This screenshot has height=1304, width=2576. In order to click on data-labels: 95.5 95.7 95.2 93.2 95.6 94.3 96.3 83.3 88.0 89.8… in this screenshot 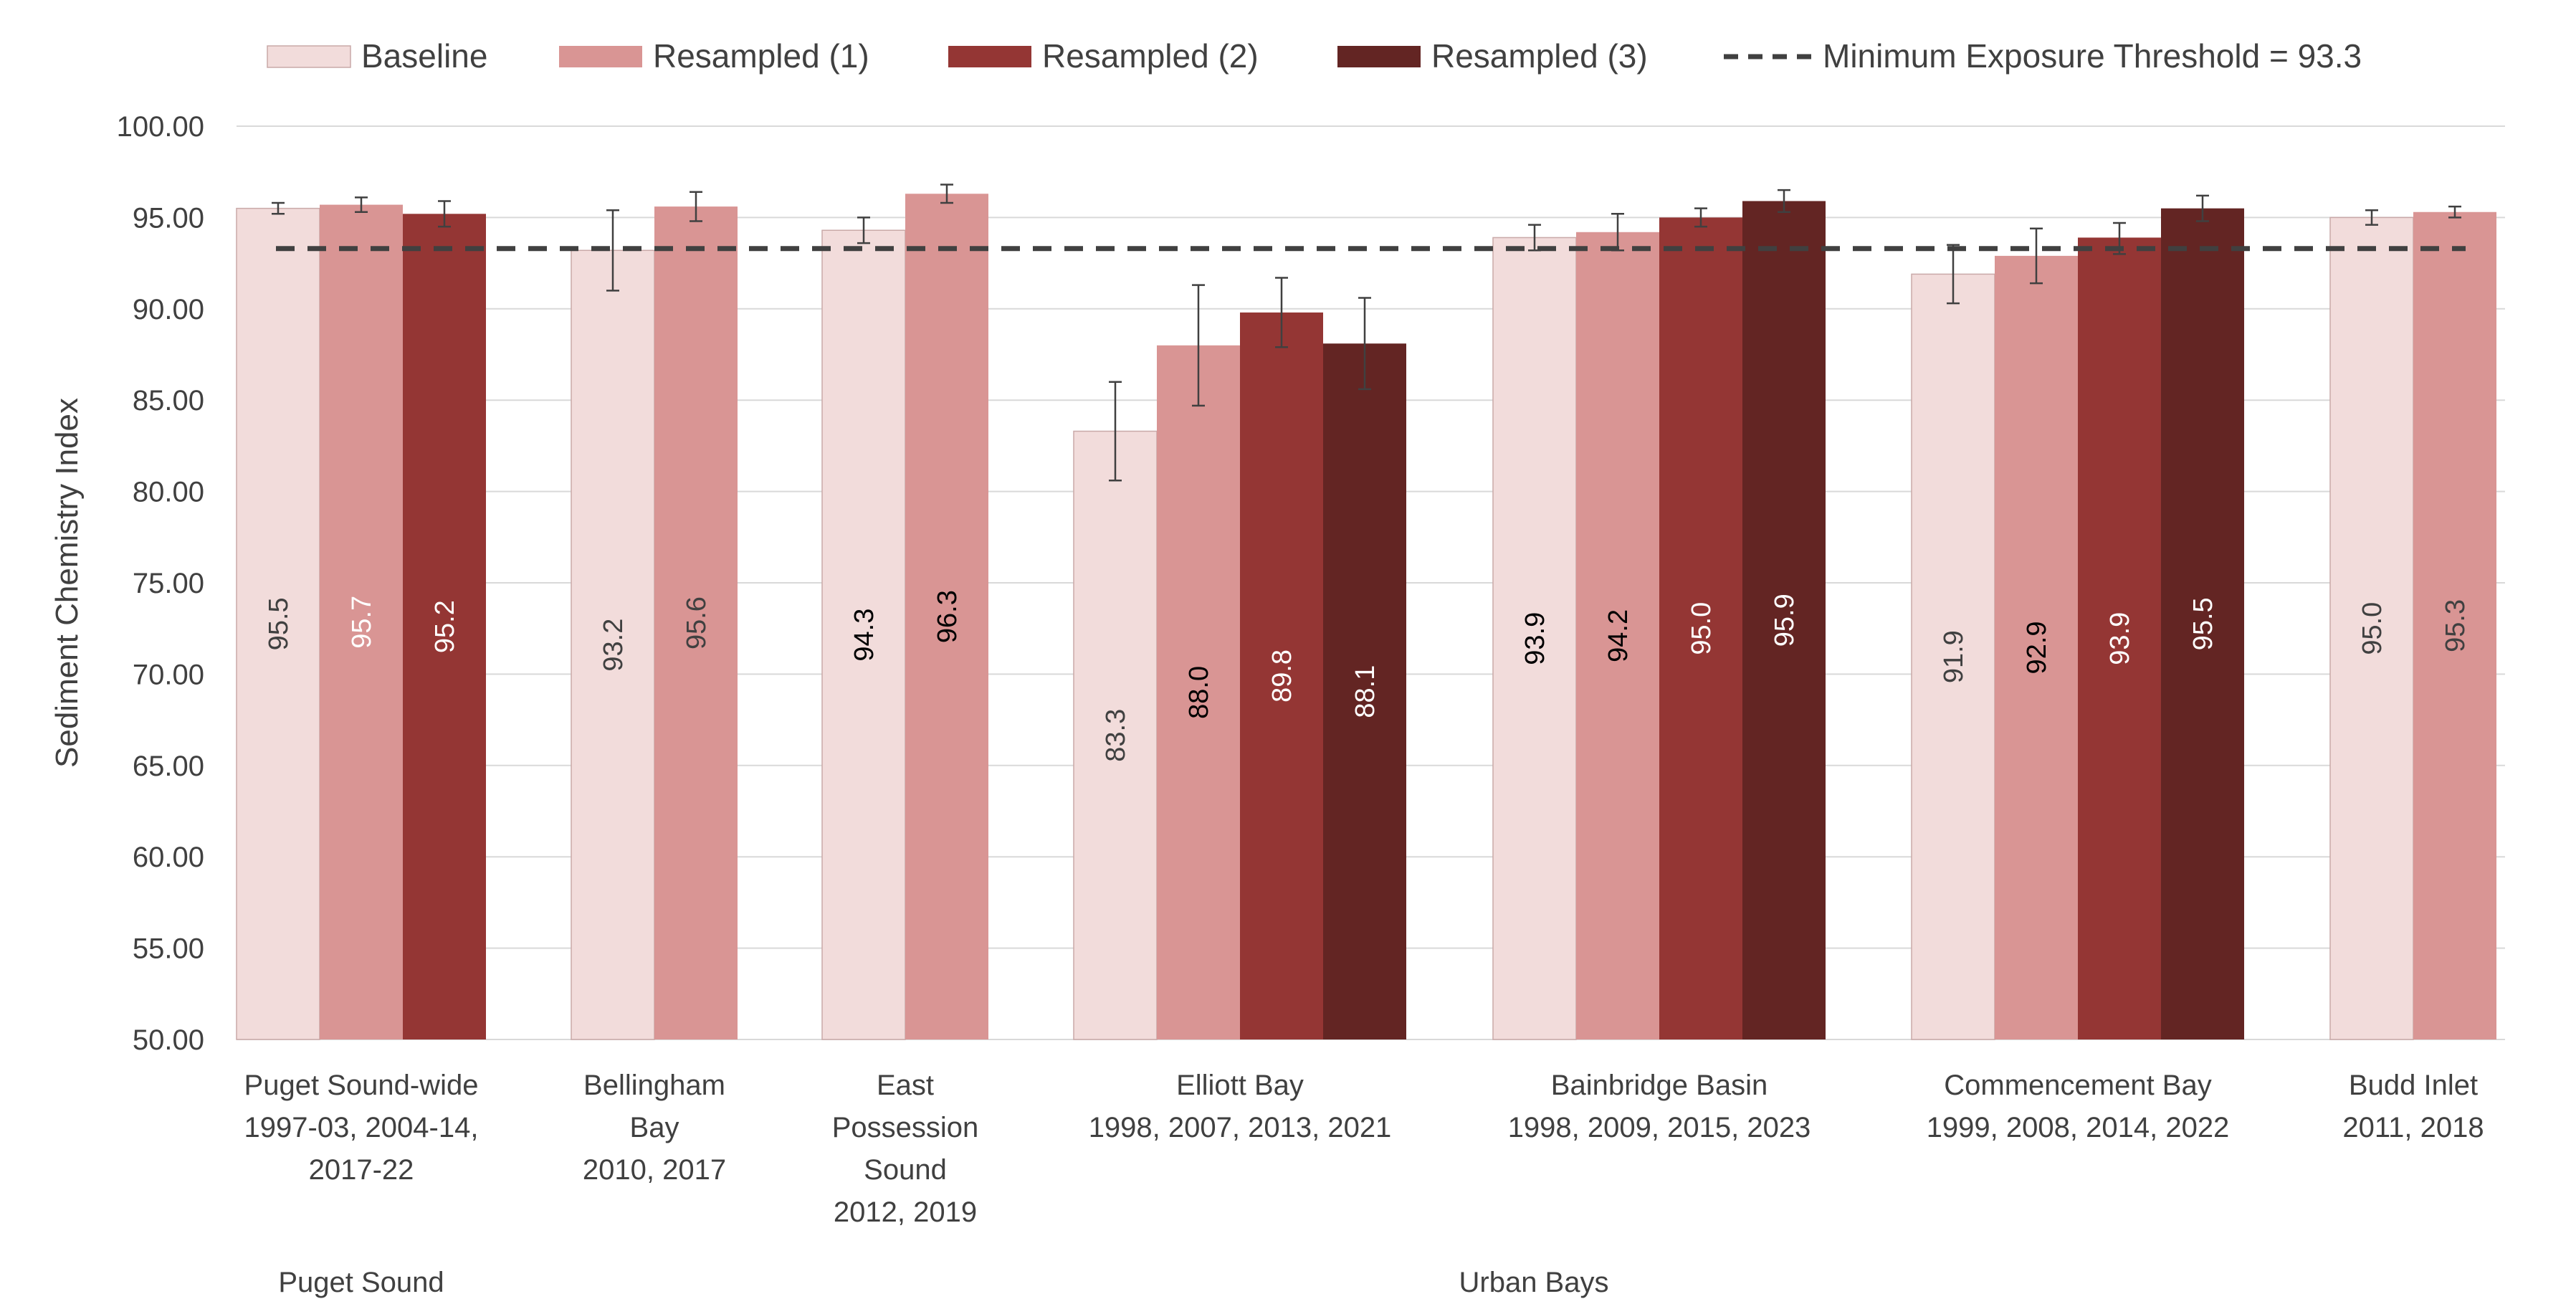, I will do `click(1367, 676)`.